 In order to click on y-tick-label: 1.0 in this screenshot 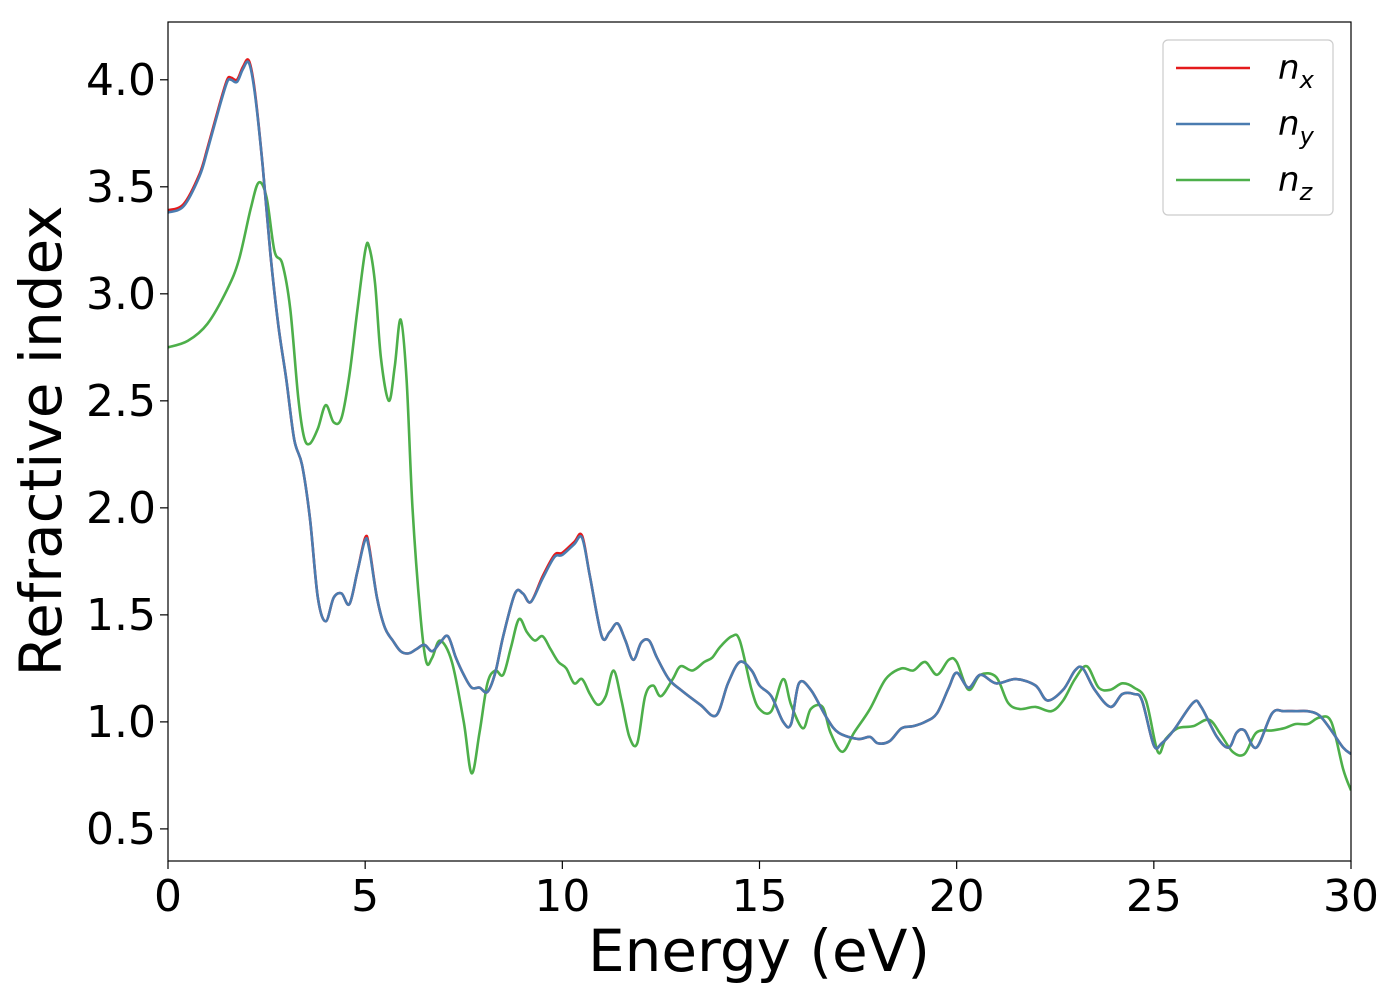, I will do `click(121, 722)`.